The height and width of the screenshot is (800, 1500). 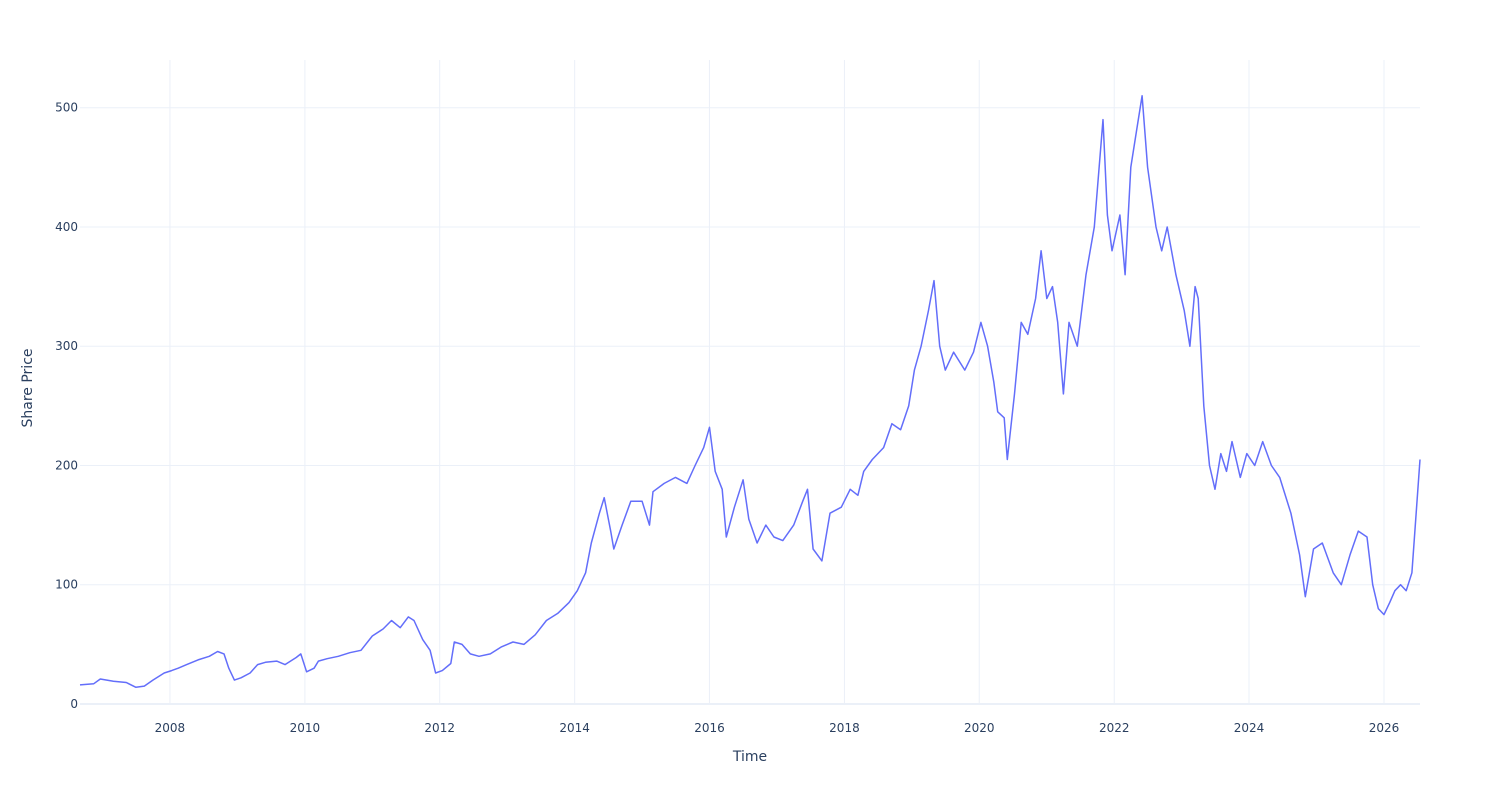 I want to click on x-tick-label: 2016, so click(x=709, y=728).